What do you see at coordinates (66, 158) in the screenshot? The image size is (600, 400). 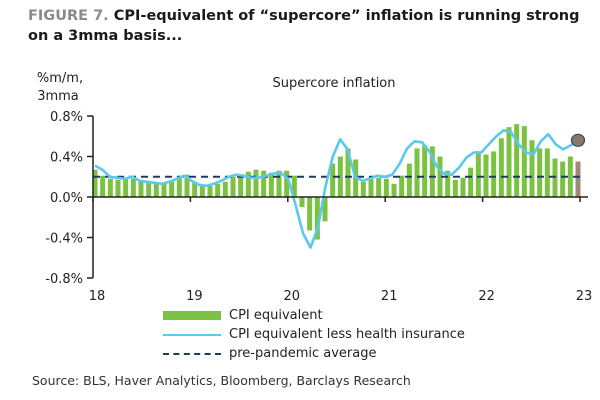 I see `y-tick-label: 0.4%` at bounding box center [66, 158].